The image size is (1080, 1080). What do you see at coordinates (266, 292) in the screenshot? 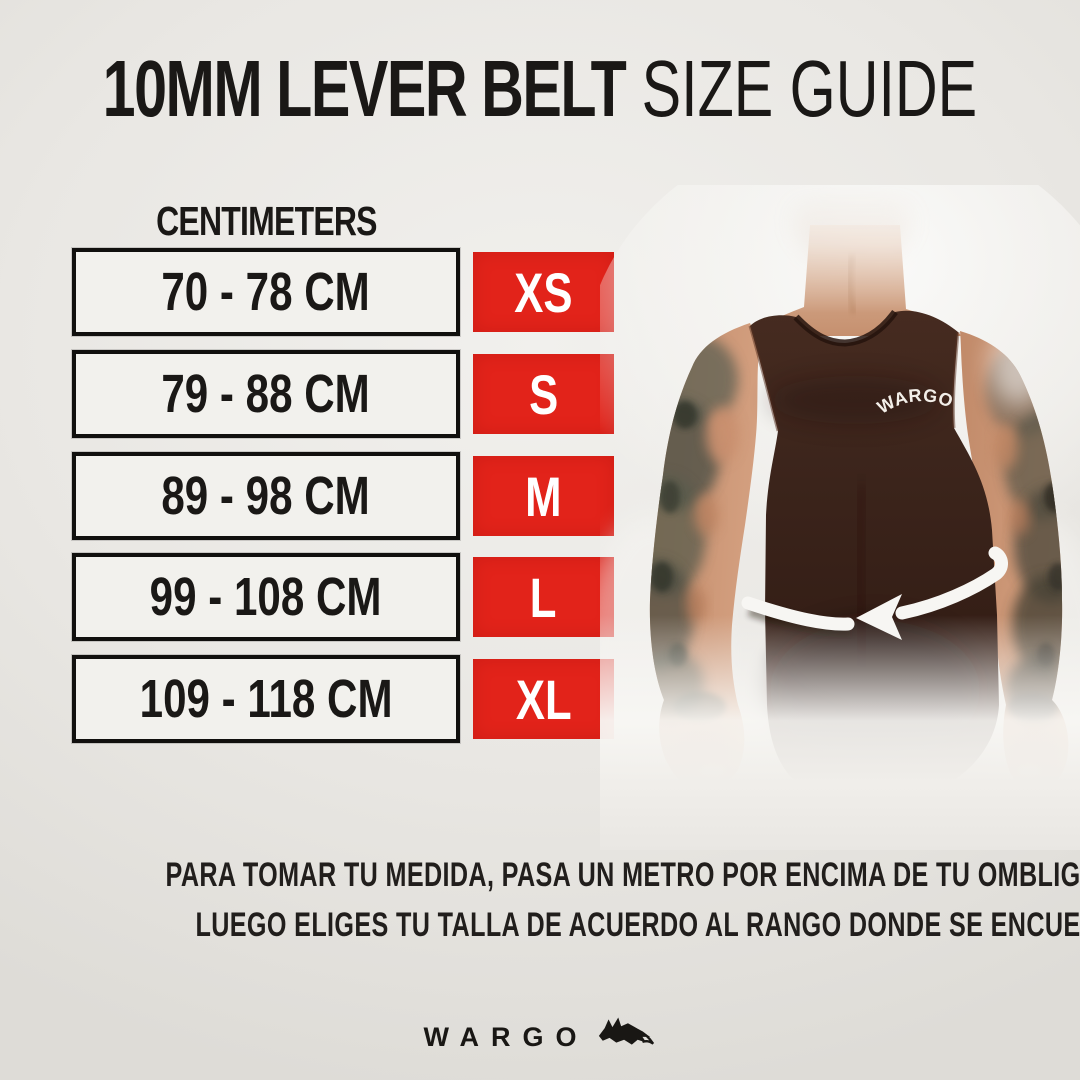
I see `table-row-range-xs: 70 - 78 CM` at bounding box center [266, 292].